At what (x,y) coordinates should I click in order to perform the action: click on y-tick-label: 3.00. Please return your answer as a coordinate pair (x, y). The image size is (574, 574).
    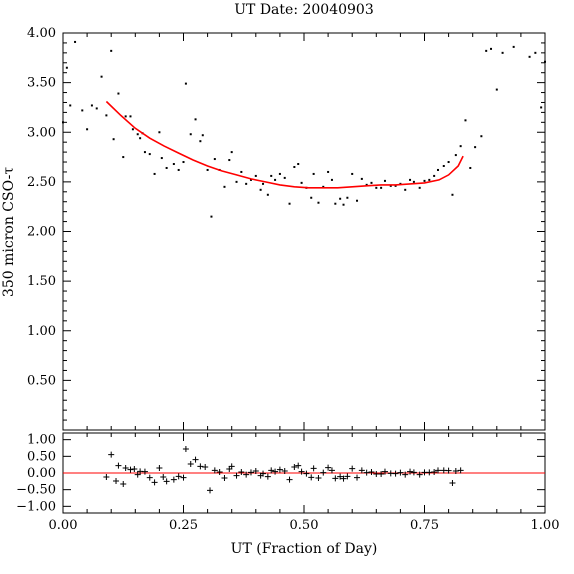
    Looking at the image, I should click on (41, 132).